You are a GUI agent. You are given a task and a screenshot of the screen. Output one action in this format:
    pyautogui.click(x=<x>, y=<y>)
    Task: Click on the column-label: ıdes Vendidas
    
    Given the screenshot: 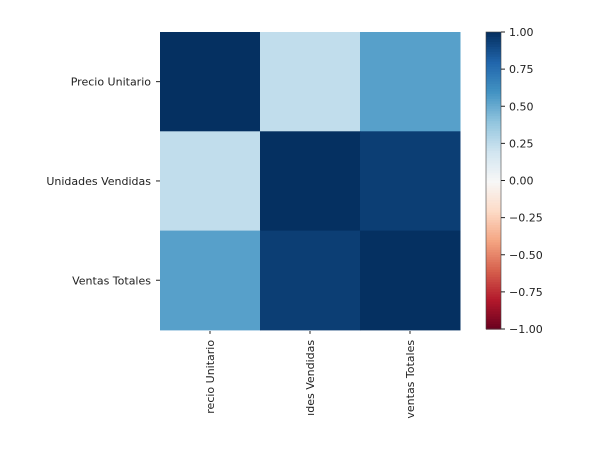 What is the action you would take?
    pyautogui.click(x=310, y=378)
    